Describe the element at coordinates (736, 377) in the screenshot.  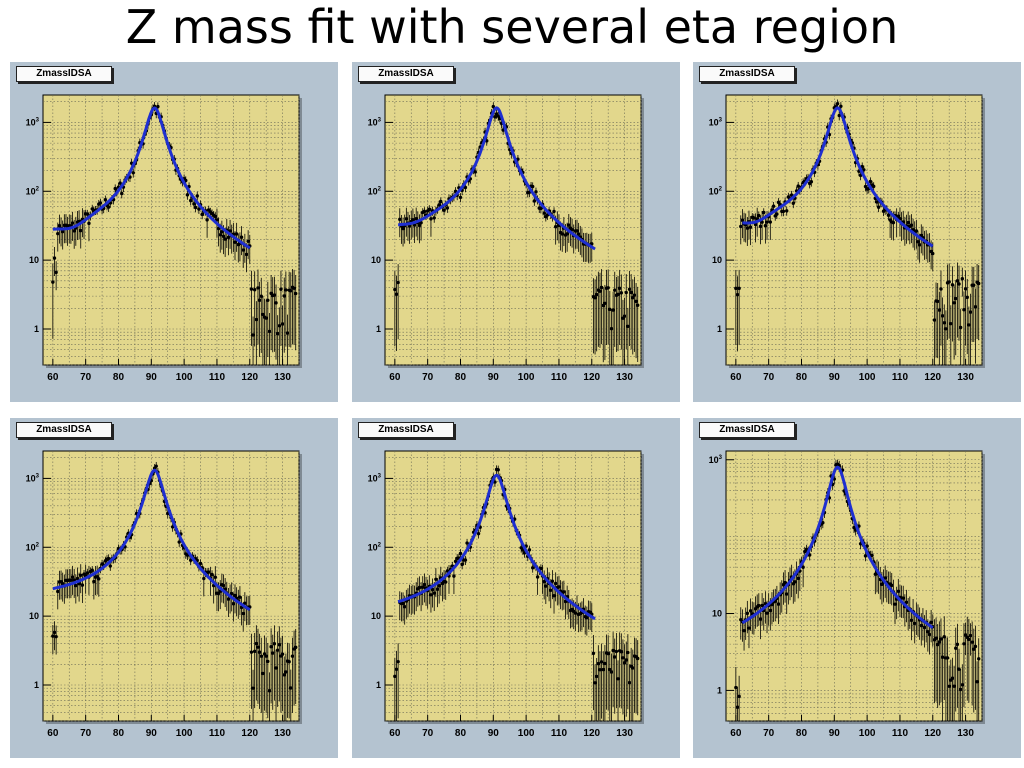
I see `x-tick-label: 60` at that location.